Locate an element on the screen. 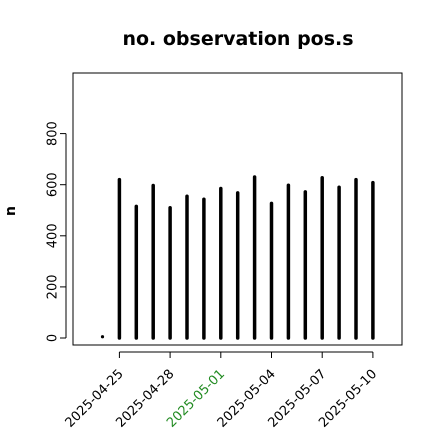 The image size is (440, 440). y-axis: 0 200 400 600 800 is located at coordinates (56, 231).